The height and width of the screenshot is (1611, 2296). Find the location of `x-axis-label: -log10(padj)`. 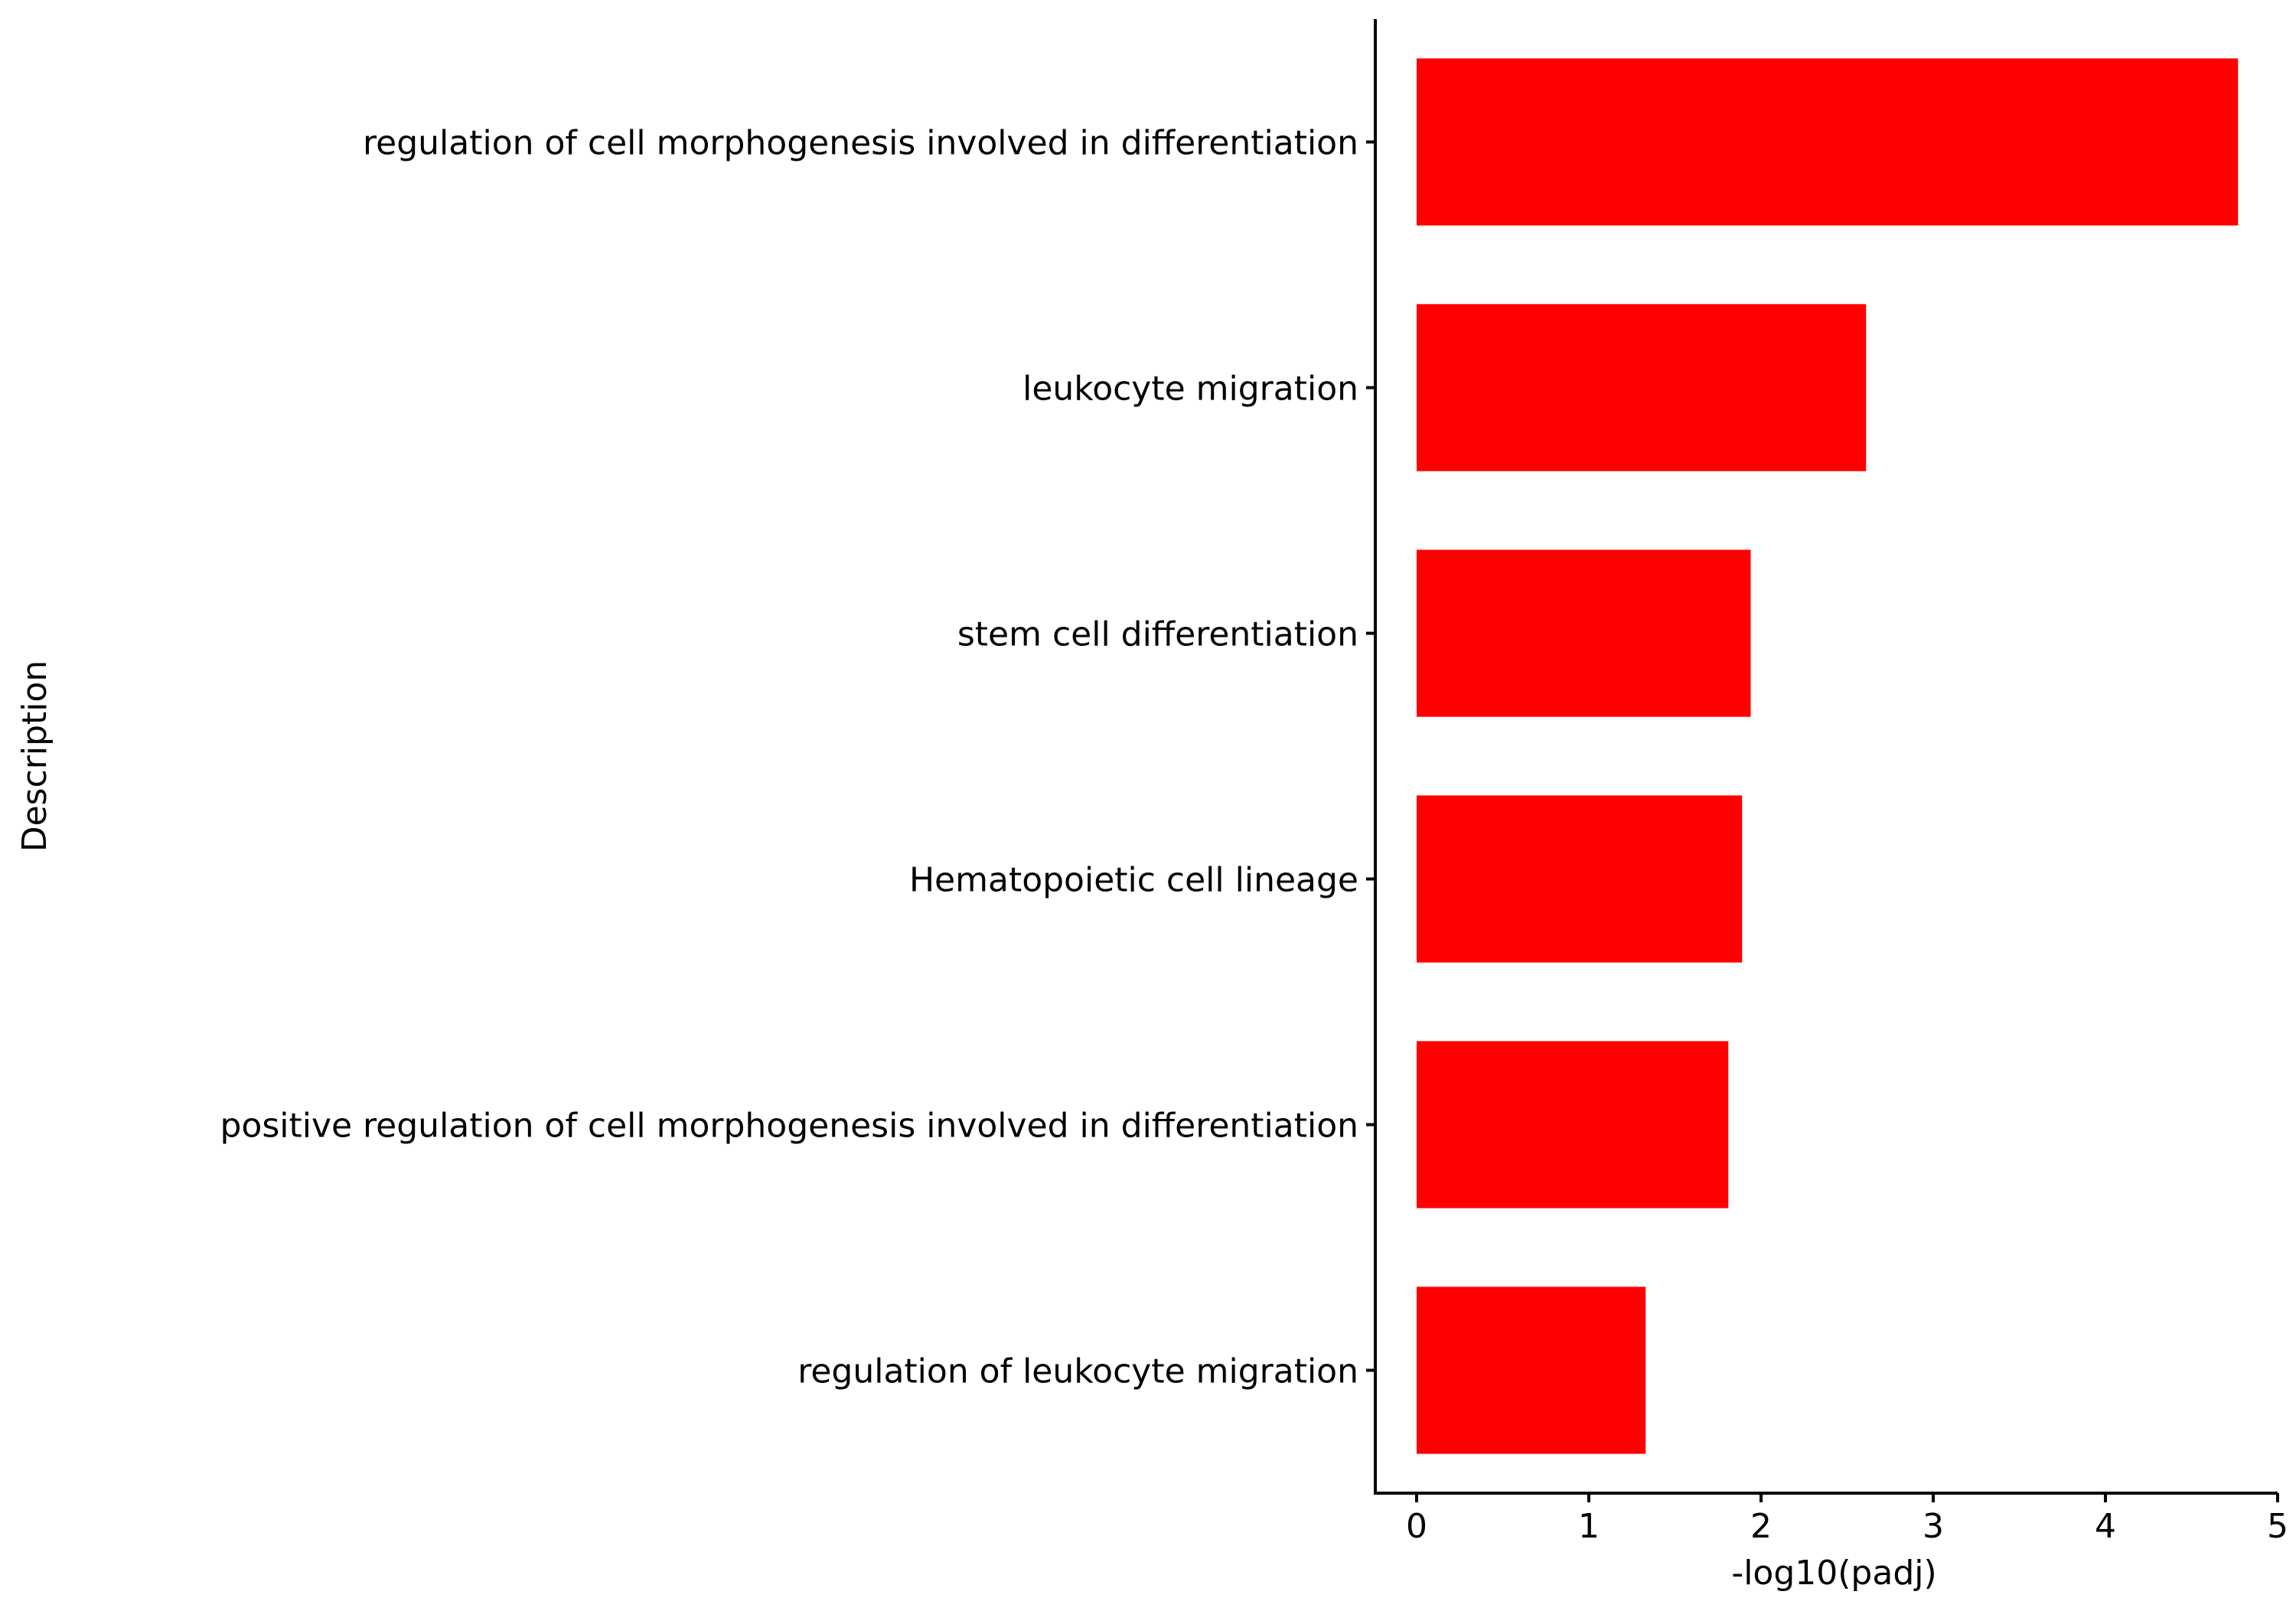

x-axis-label: -log10(padj) is located at coordinates (1833, 1573).